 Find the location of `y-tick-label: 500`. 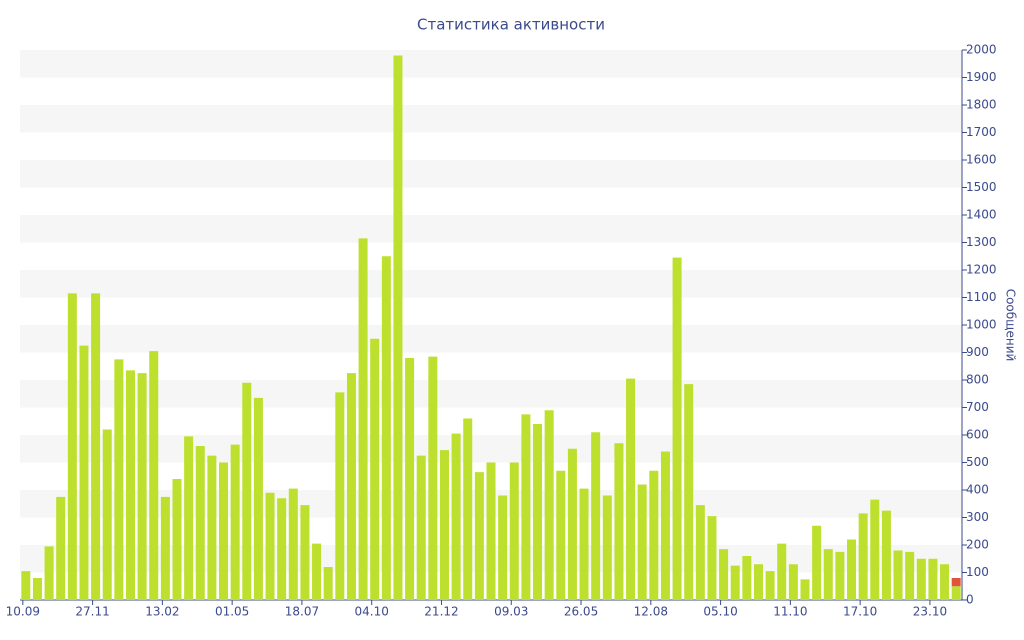

y-tick-label: 500 is located at coordinates (977, 462).